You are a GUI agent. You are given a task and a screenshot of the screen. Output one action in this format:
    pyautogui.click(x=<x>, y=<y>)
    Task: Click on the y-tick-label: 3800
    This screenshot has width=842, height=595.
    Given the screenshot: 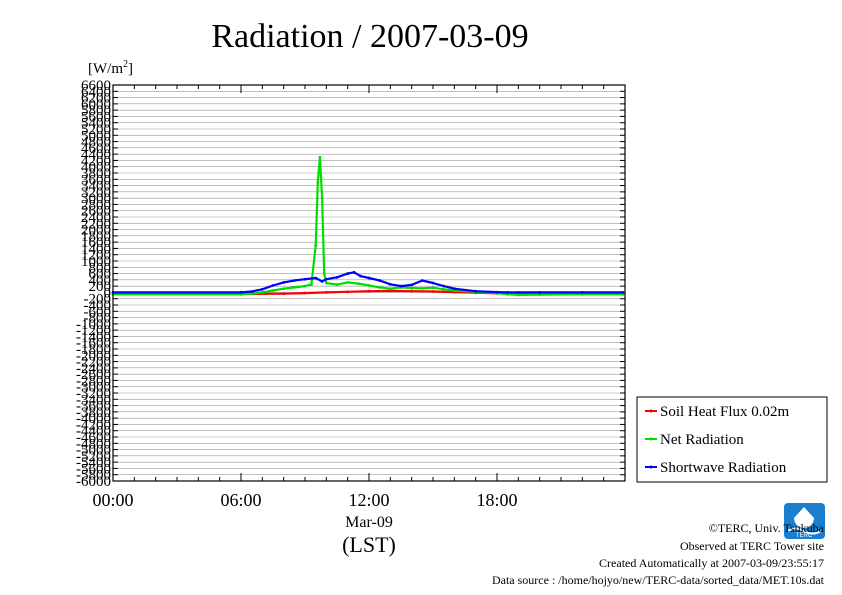 What is the action you would take?
    pyautogui.click(x=96, y=174)
    